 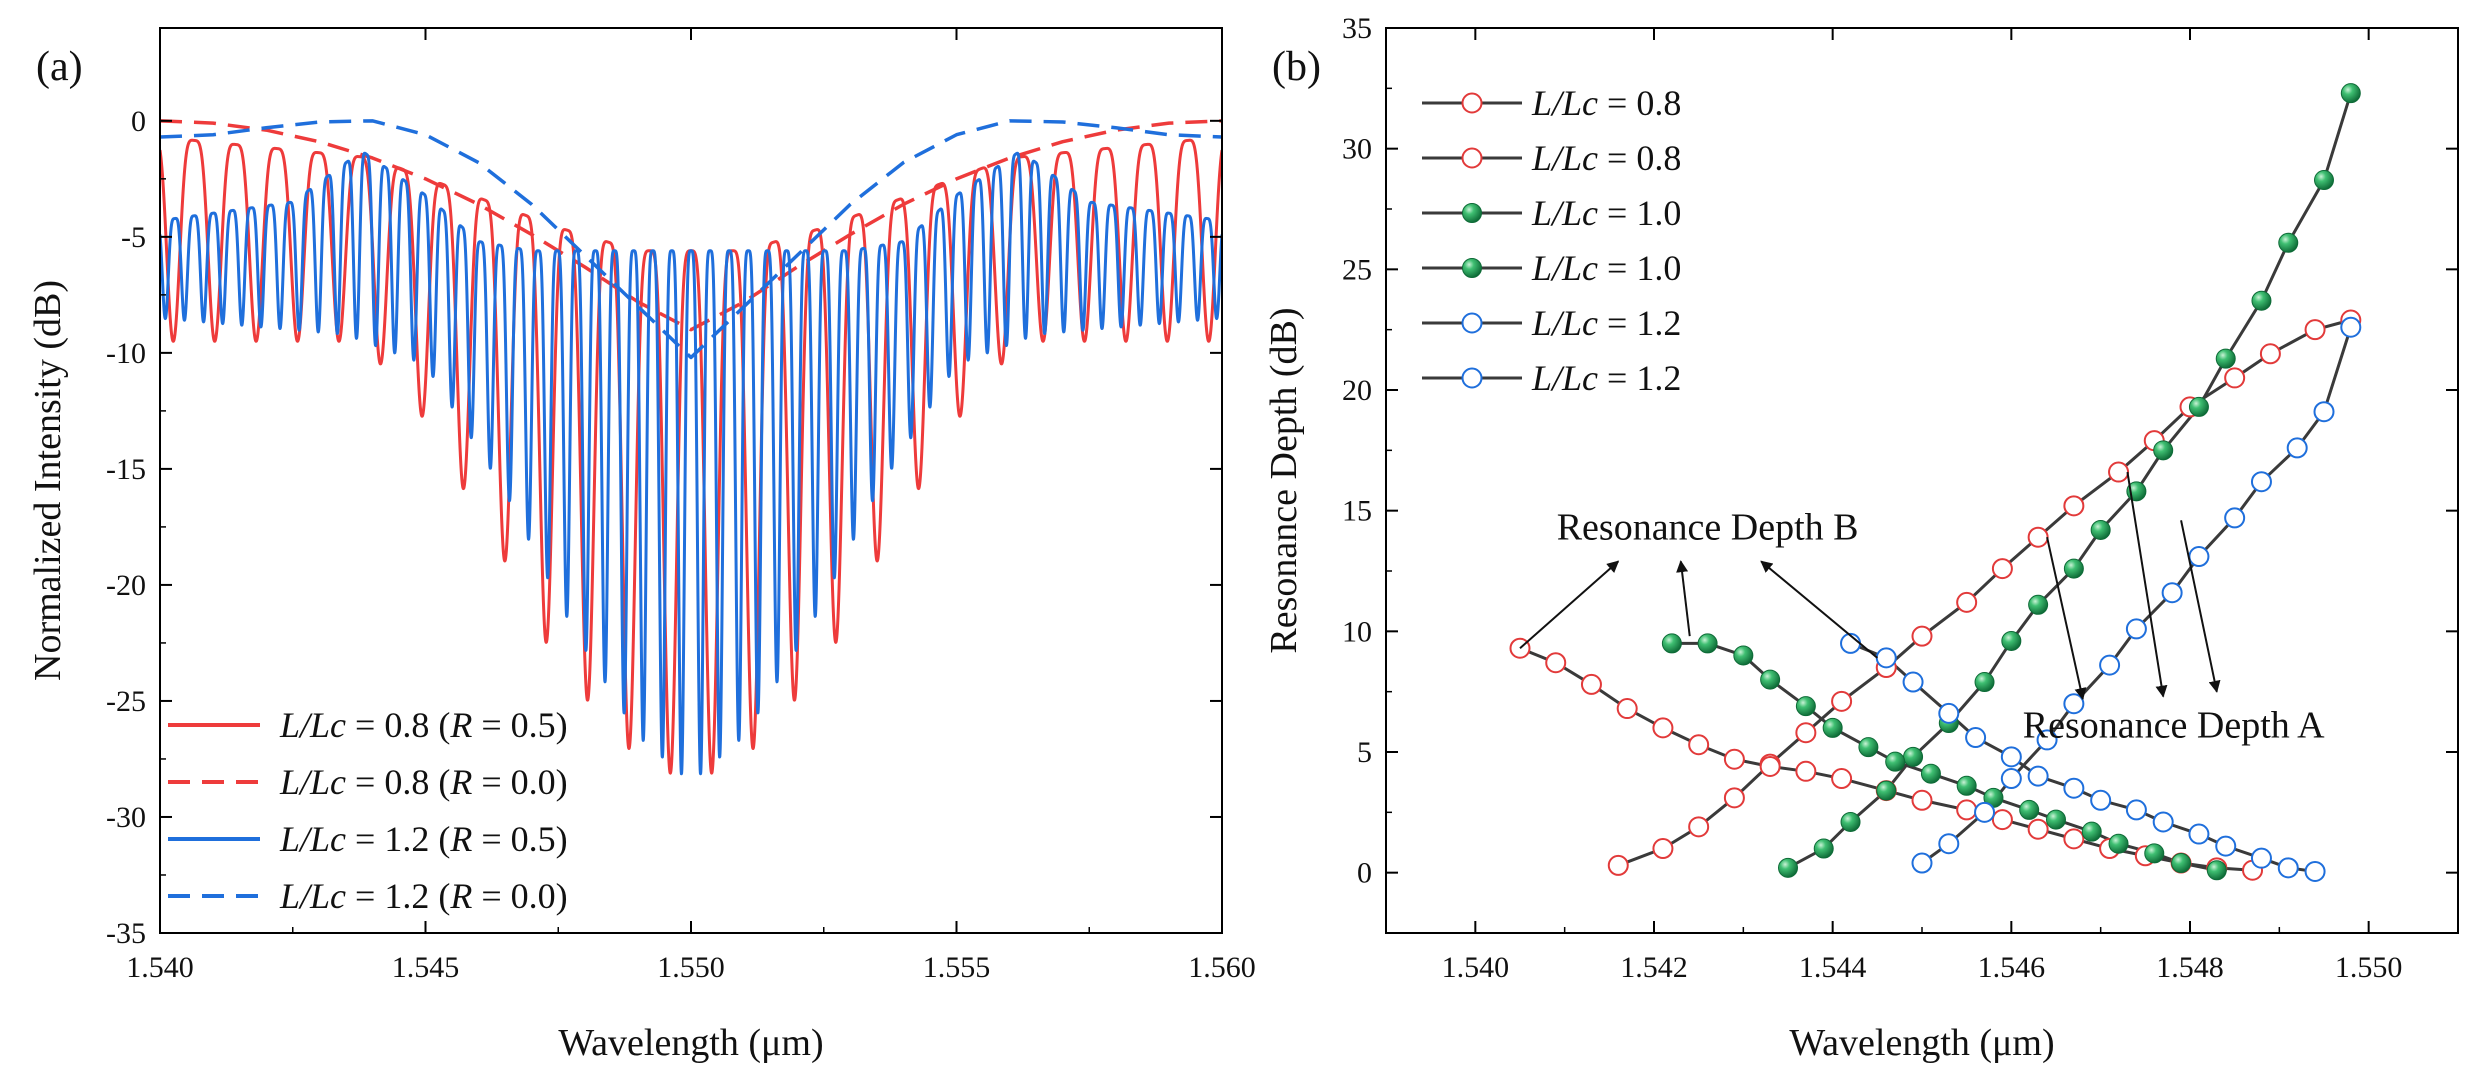 I want to click on annotation-resonance-depth-a: Resonance Depth A, so click(x=2174, y=726).